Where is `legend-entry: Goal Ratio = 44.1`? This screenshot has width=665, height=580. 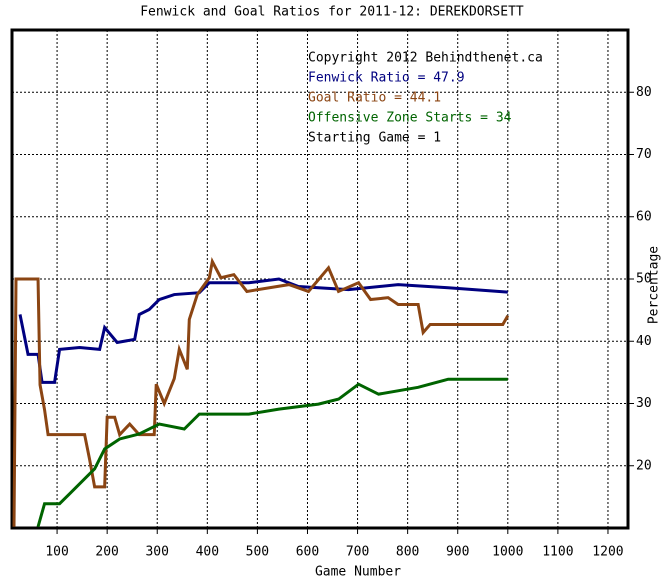 legend-entry: Goal Ratio = 44.1 is located at coordinates (374, 98).